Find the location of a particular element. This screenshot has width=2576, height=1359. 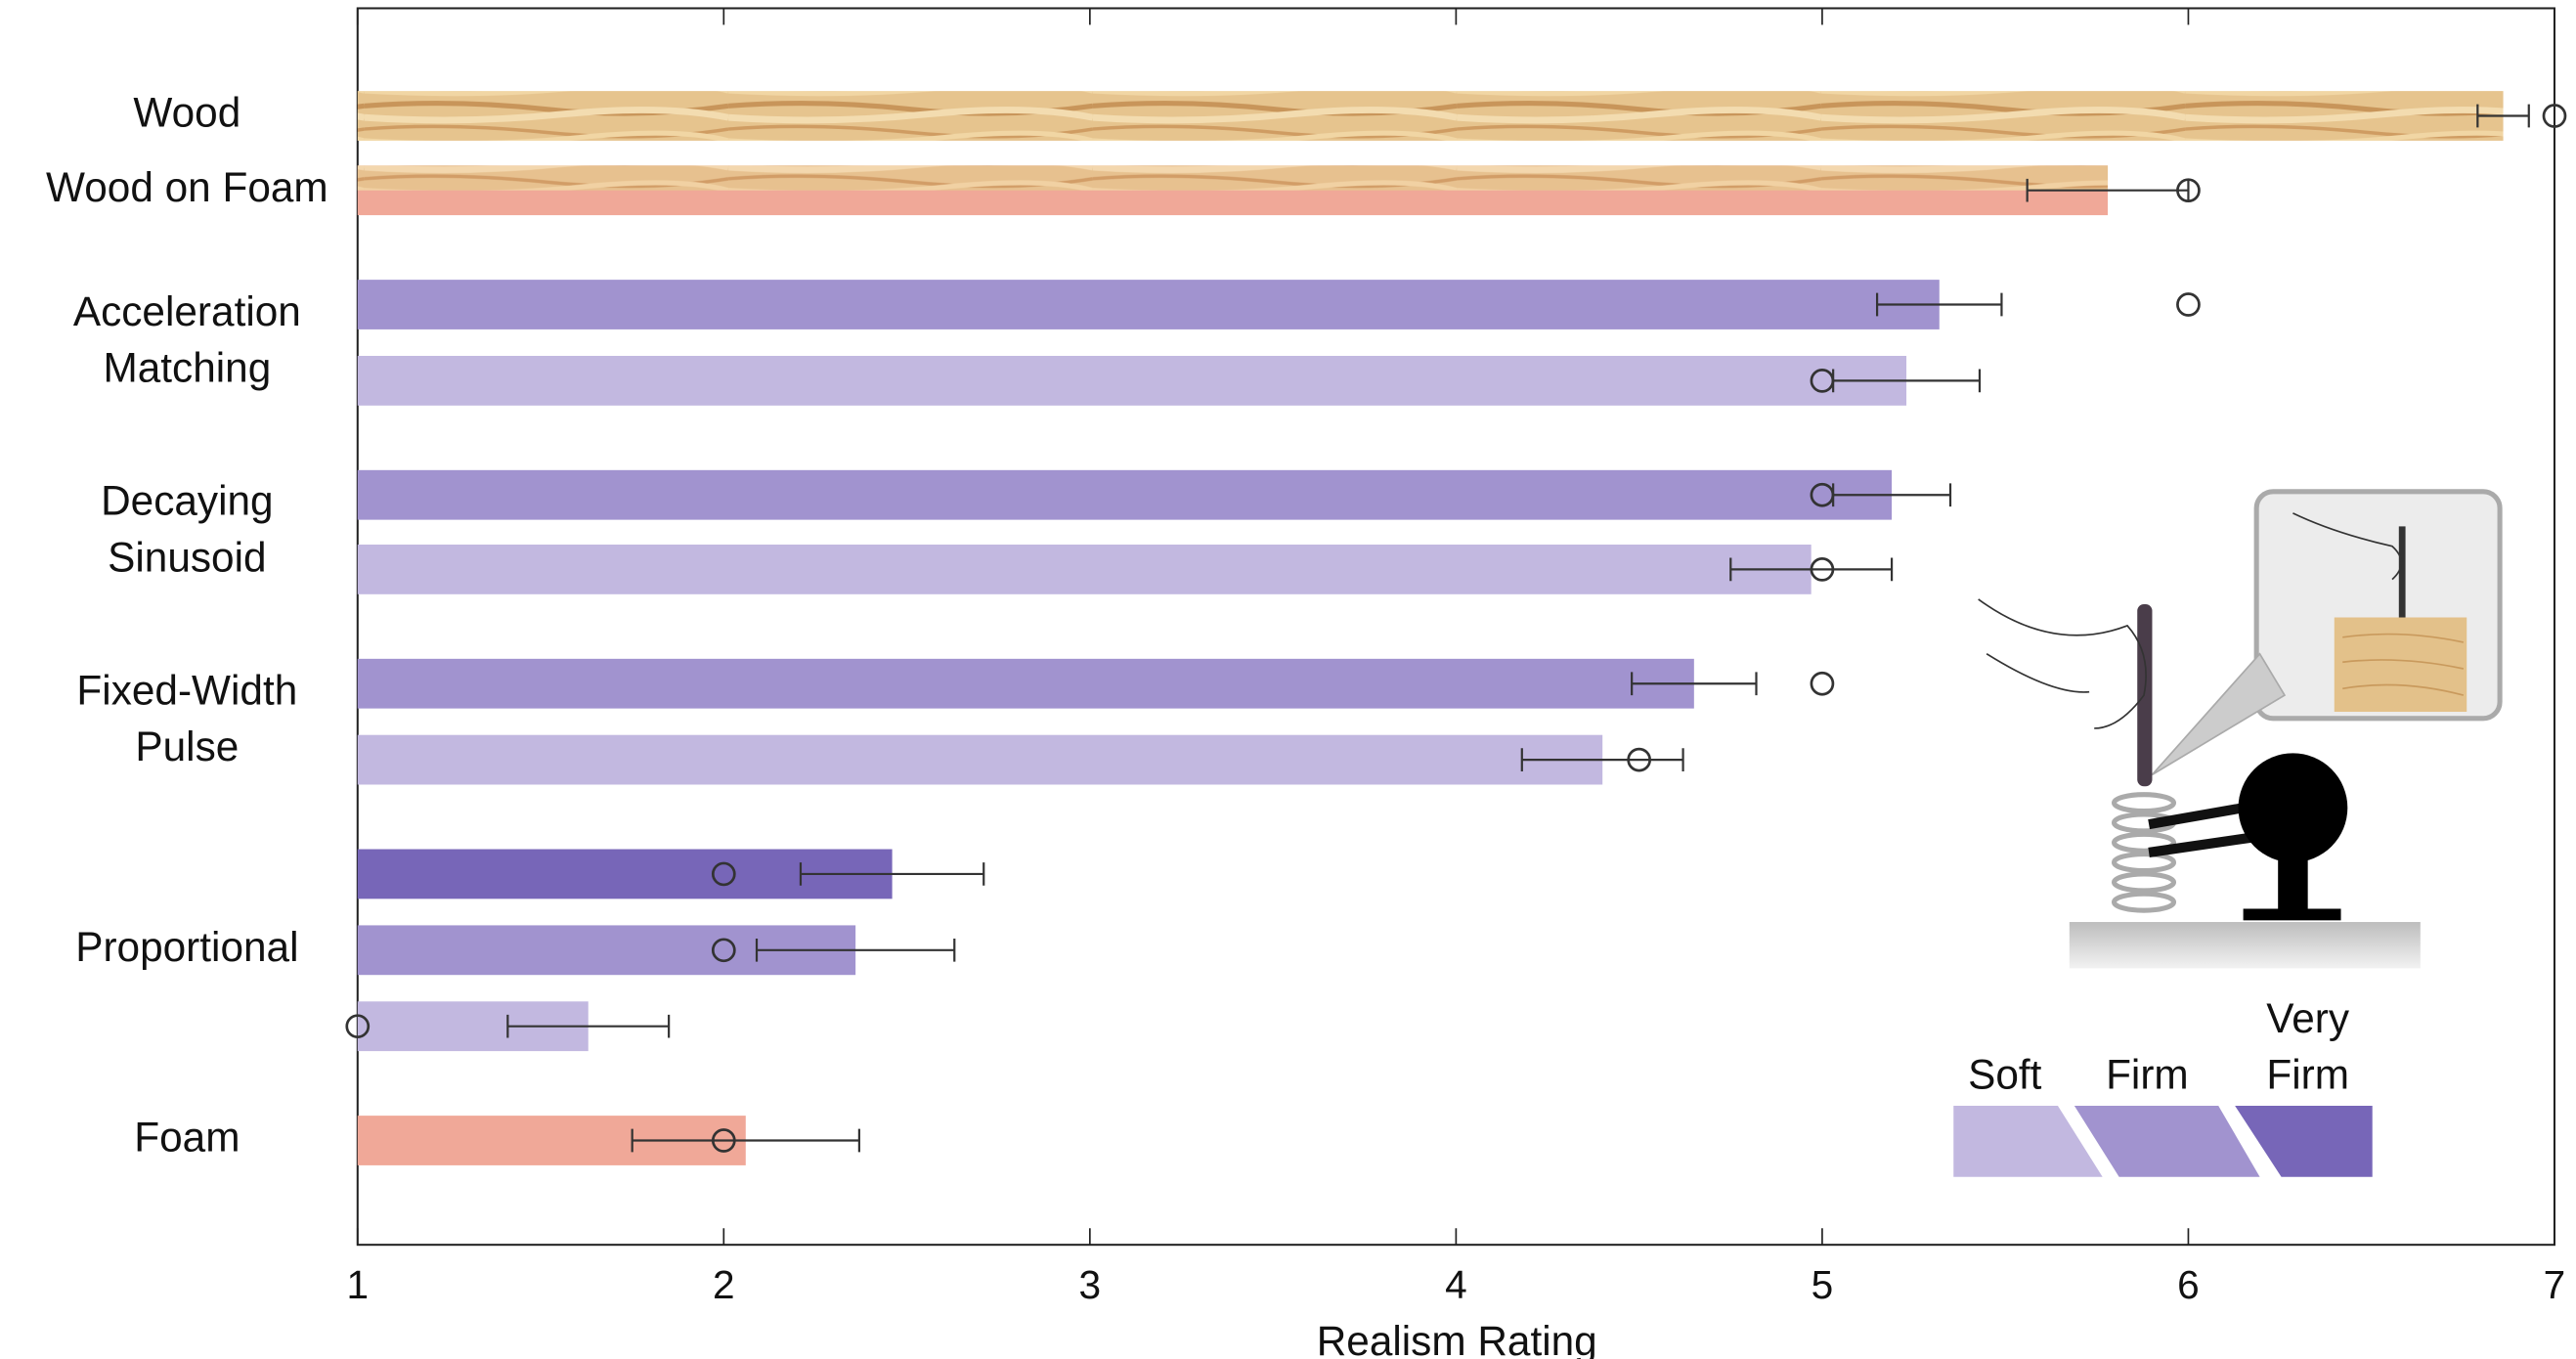

legend: Soft Firm Very Firm is located at coordinates (2163, 1086).